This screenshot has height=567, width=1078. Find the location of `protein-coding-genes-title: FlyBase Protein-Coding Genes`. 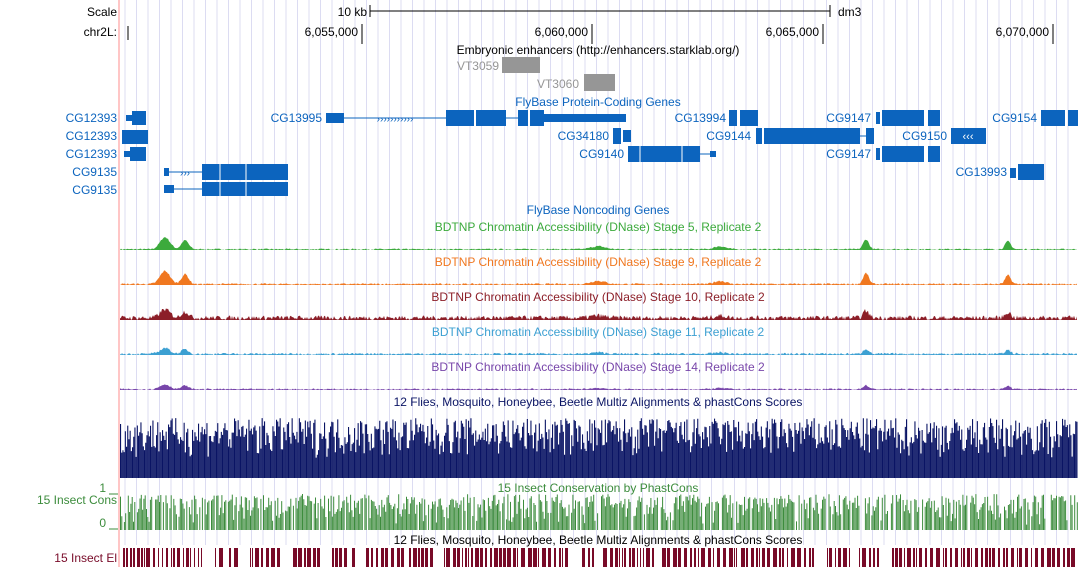

protein-coding-genes-title: FlyBase Protein-Coding Genes is located at coordinates (597, 102).